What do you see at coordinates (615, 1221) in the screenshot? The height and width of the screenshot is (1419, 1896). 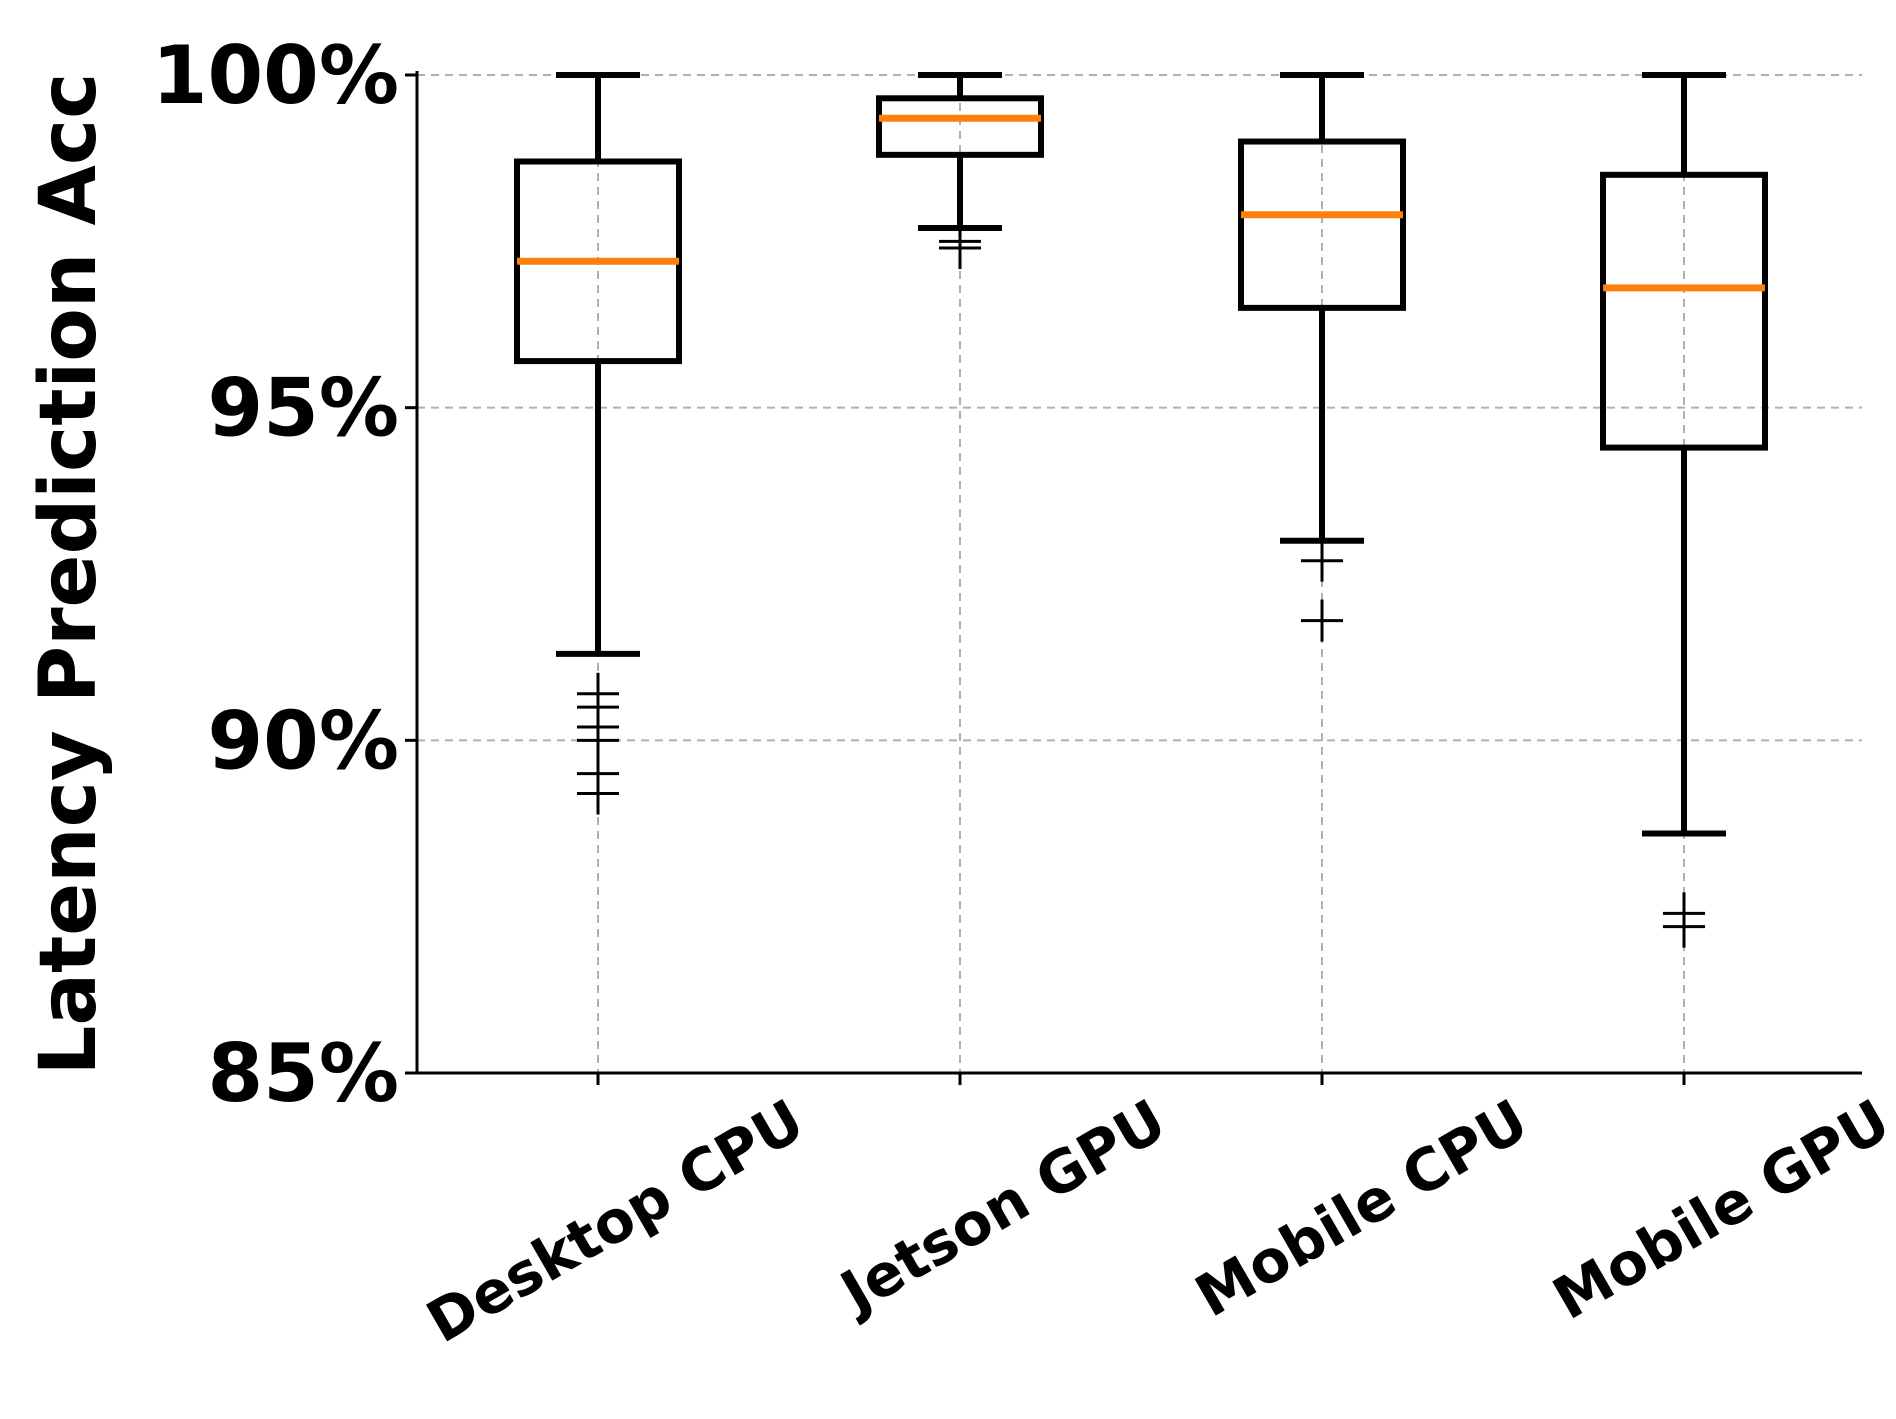 I see `x-tick-label: Desktop CPU` at bounding box center [615, 1221].